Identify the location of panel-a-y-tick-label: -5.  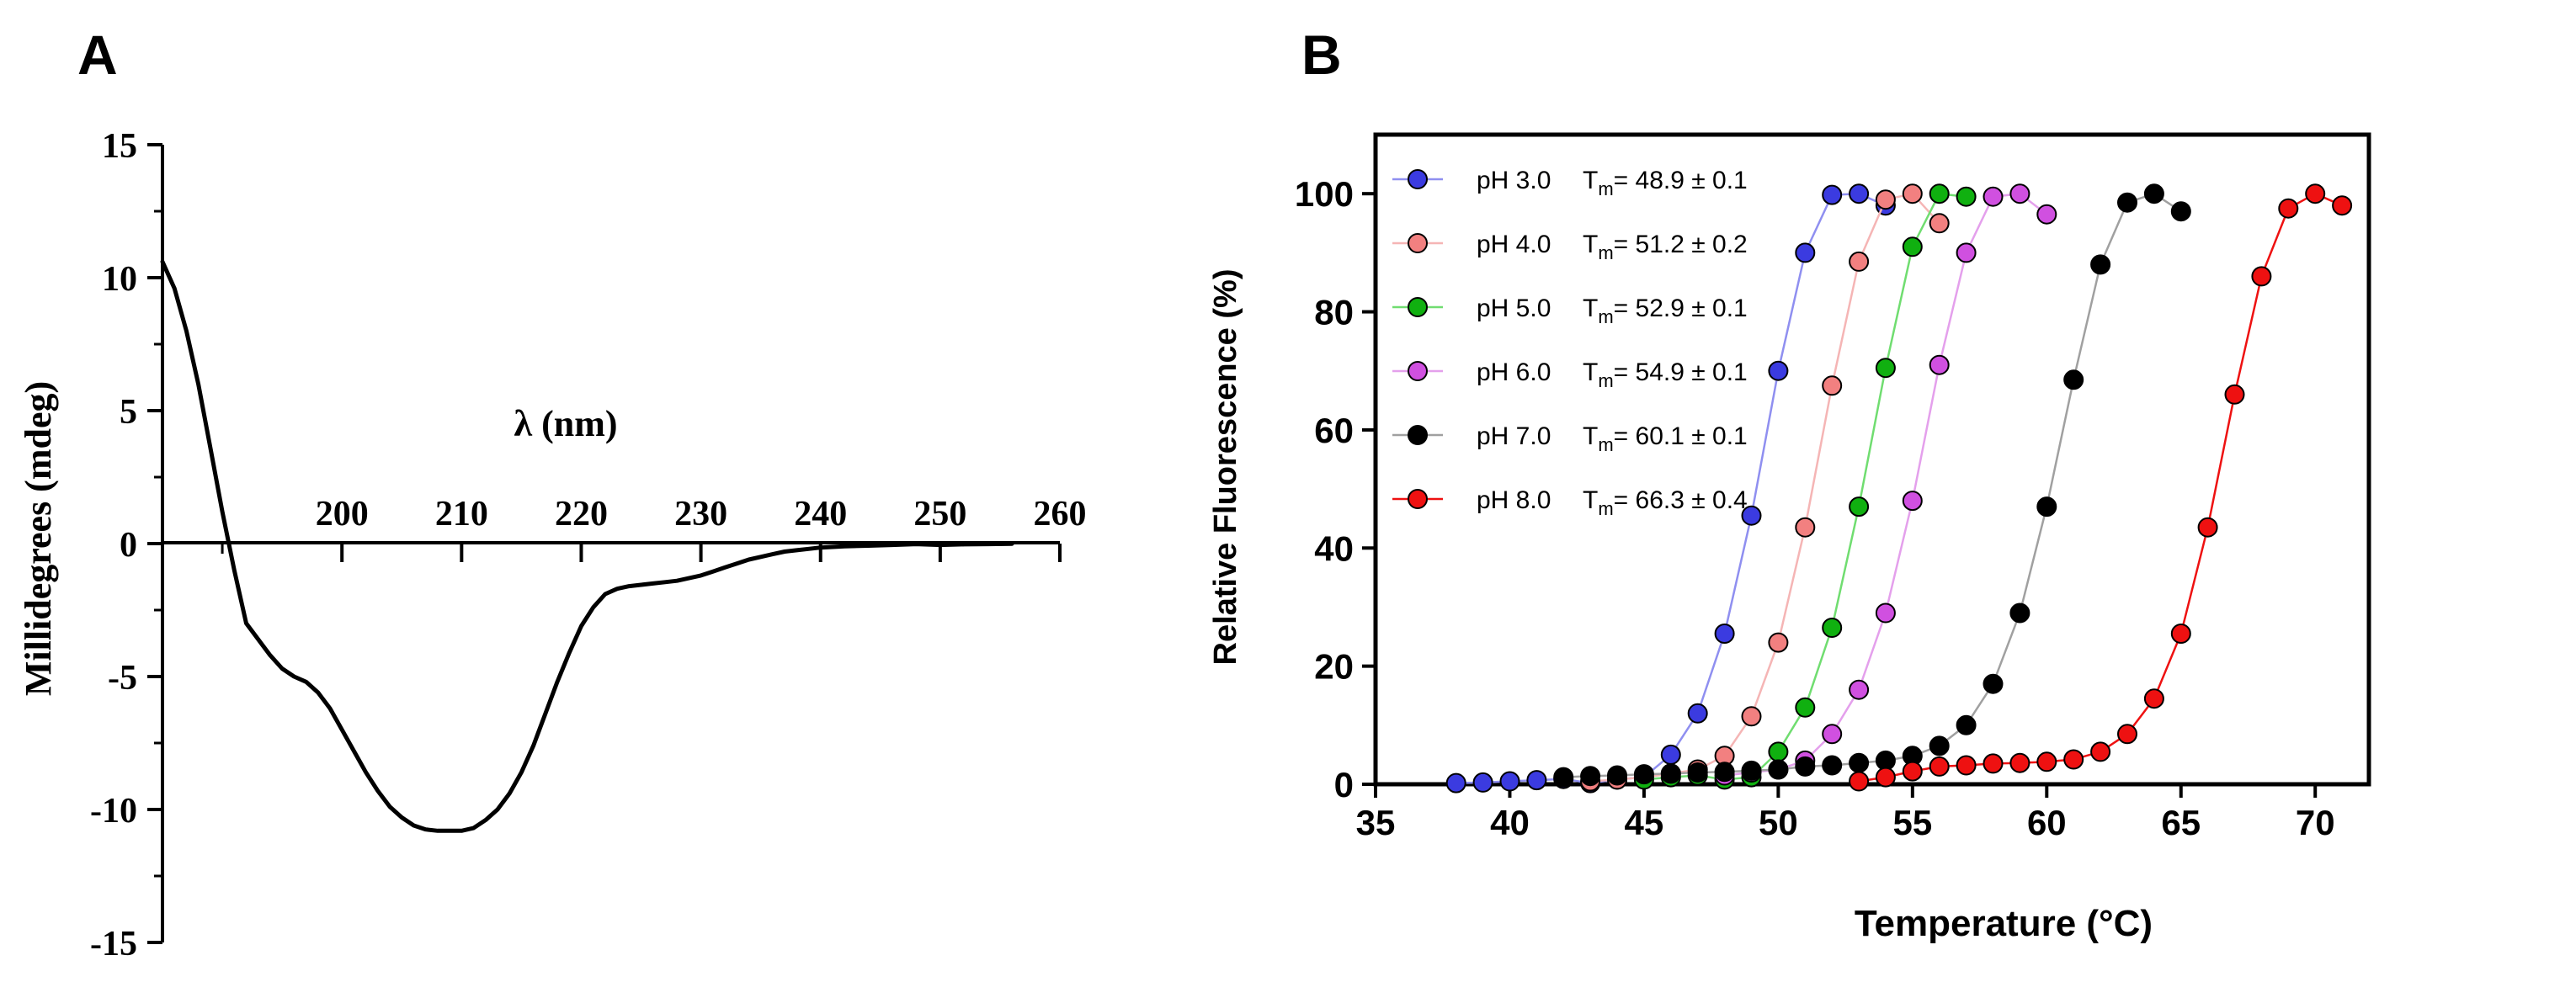
(122, 679).